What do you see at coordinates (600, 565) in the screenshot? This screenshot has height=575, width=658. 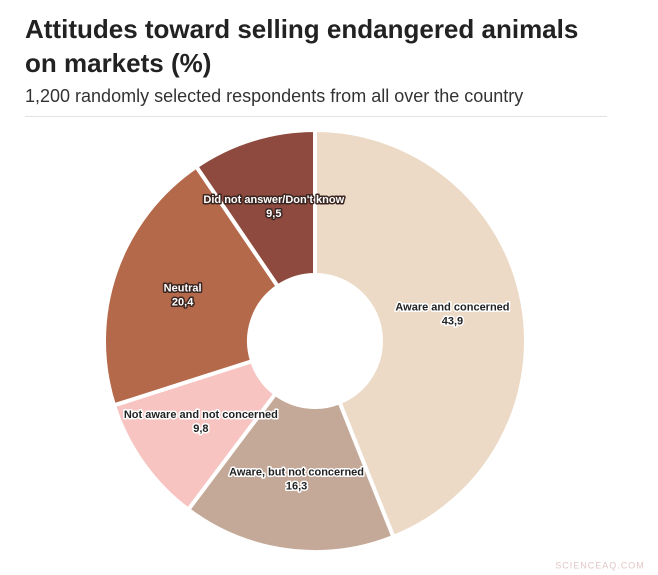 I see `watermark: SCIENCEAQ.COM` at bounding box center [600, 565].